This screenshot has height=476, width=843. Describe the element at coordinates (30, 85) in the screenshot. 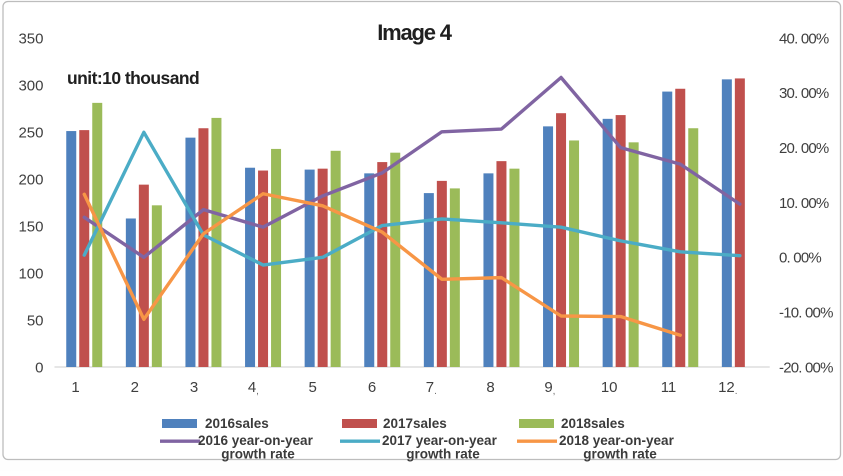

I see `svg-text: 300` at that location.